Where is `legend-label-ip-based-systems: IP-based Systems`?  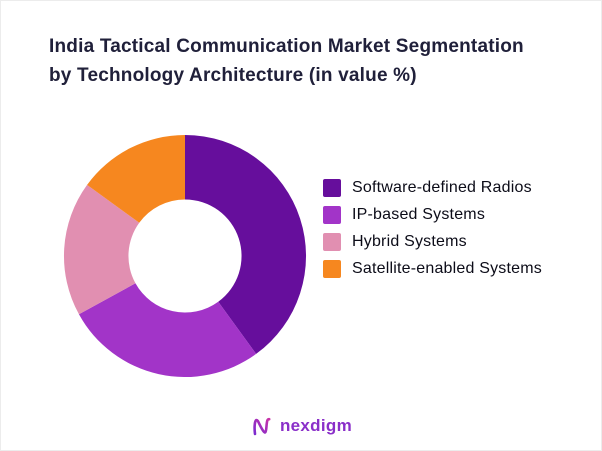
legend-label-ip-based-systems: IP-based Systems is located at coordinates (419, 214).